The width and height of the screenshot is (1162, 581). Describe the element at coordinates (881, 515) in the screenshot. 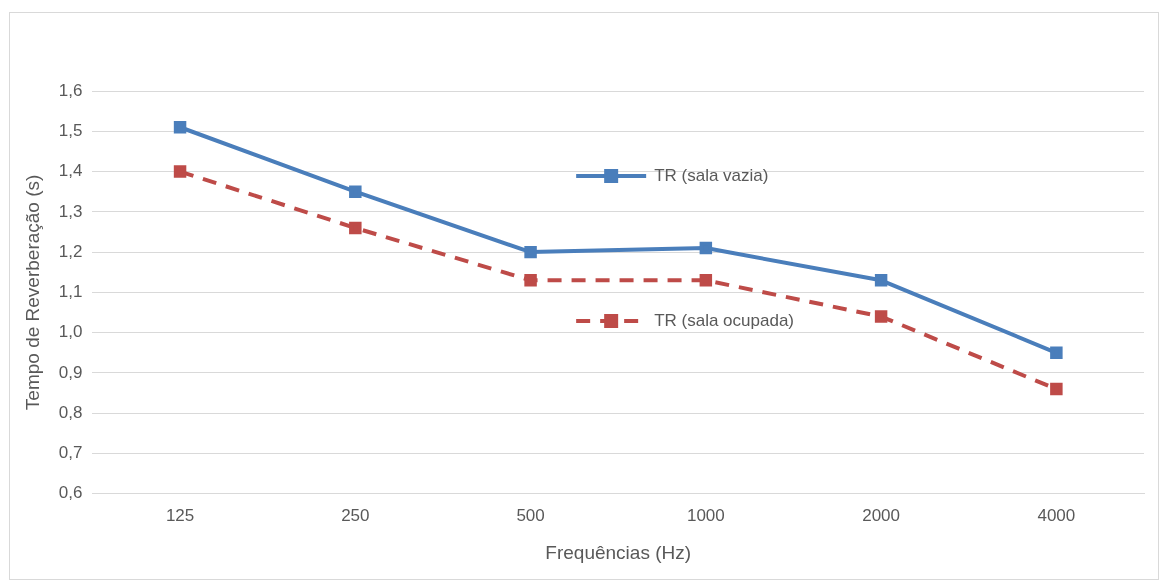

I see `x-tick-label: 2000` at that location.